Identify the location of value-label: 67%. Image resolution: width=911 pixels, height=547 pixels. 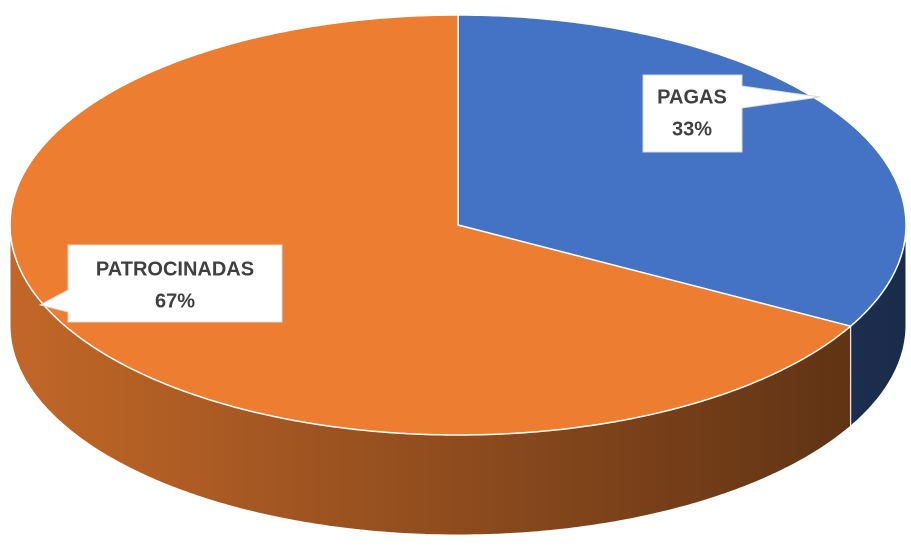
(175, 301).